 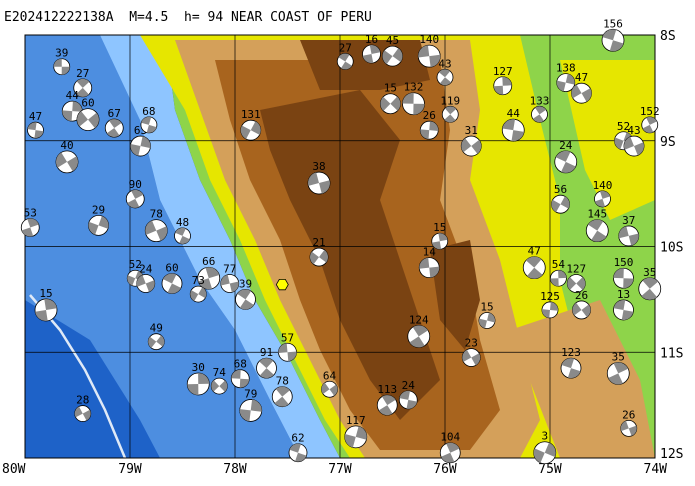 What do you see at coordinates (633, 130) in the screenshot?
I see `depth-label: 43` at bounding box center [633, 130].